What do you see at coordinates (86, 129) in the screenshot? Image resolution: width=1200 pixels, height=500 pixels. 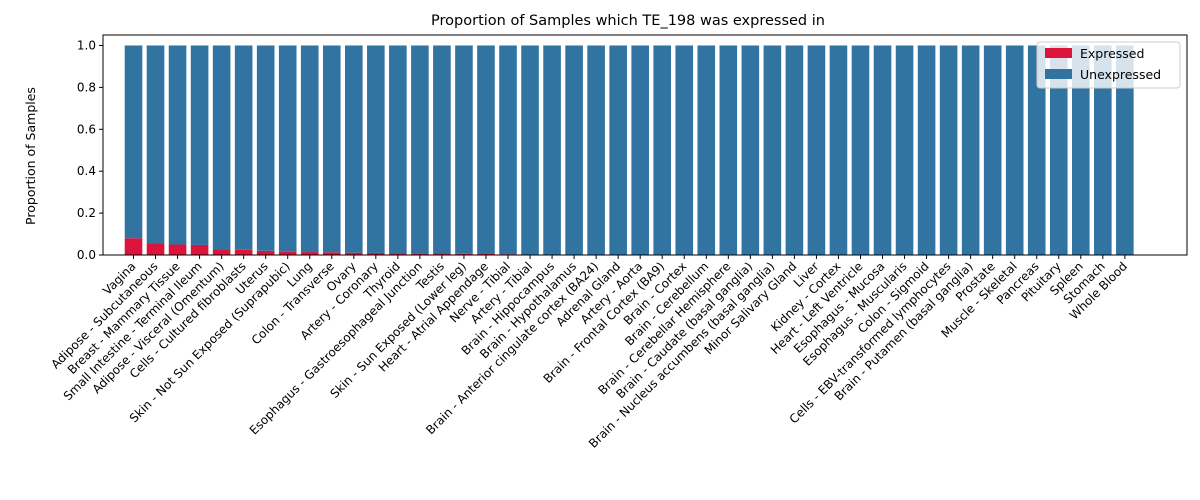 I see `y-tick-label: 0.6` at bounding box center [86, 129].